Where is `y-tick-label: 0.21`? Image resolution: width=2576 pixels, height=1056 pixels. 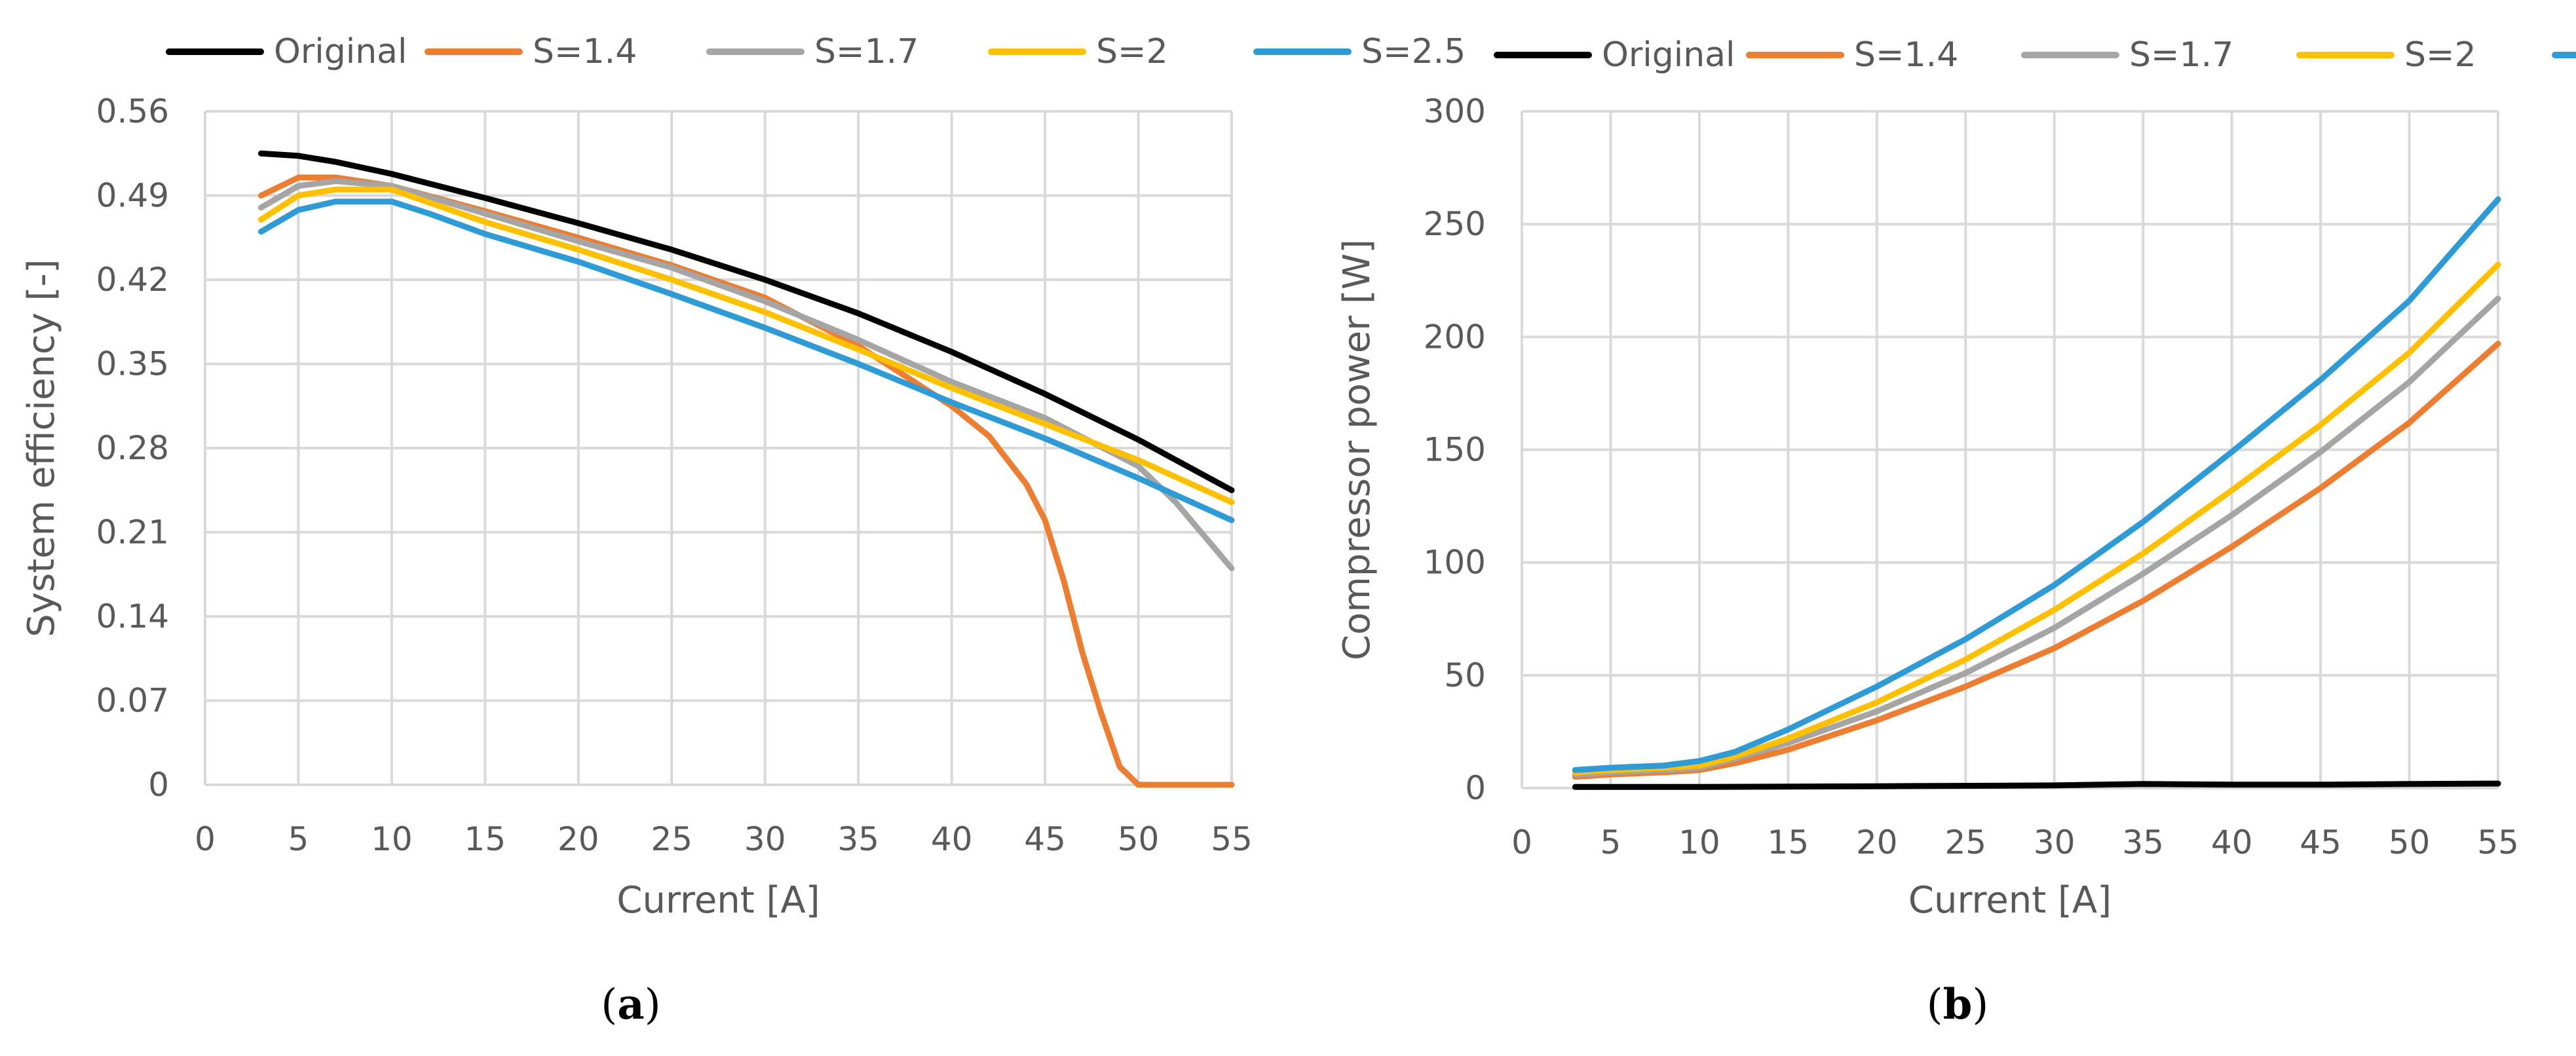 y-tick-label: 0.21 is located at coordinates (132, 533).